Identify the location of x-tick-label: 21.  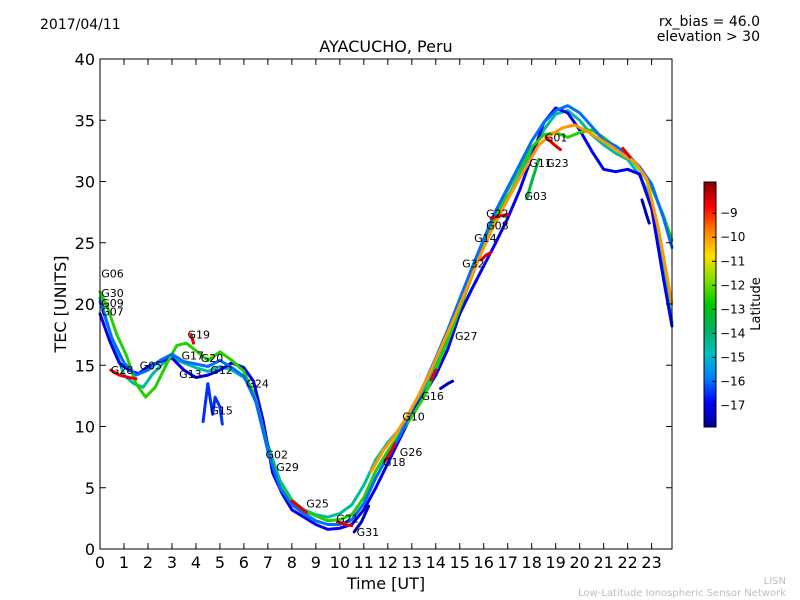
(603, 562).